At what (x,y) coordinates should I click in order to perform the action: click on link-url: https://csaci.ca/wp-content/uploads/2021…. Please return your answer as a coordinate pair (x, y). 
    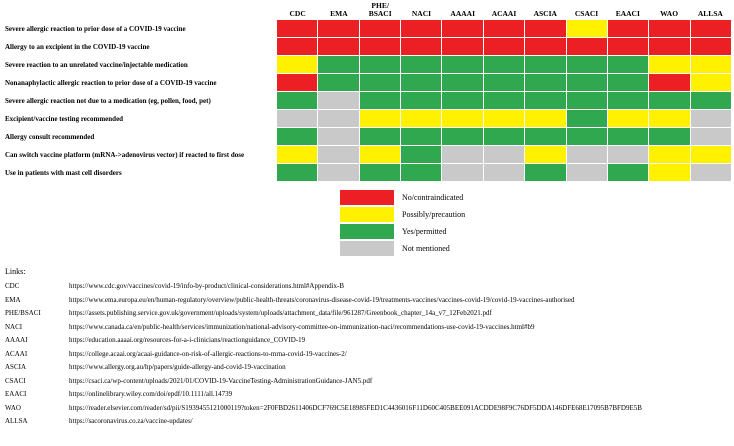
    Looking at the image, I should click on (221, 380).